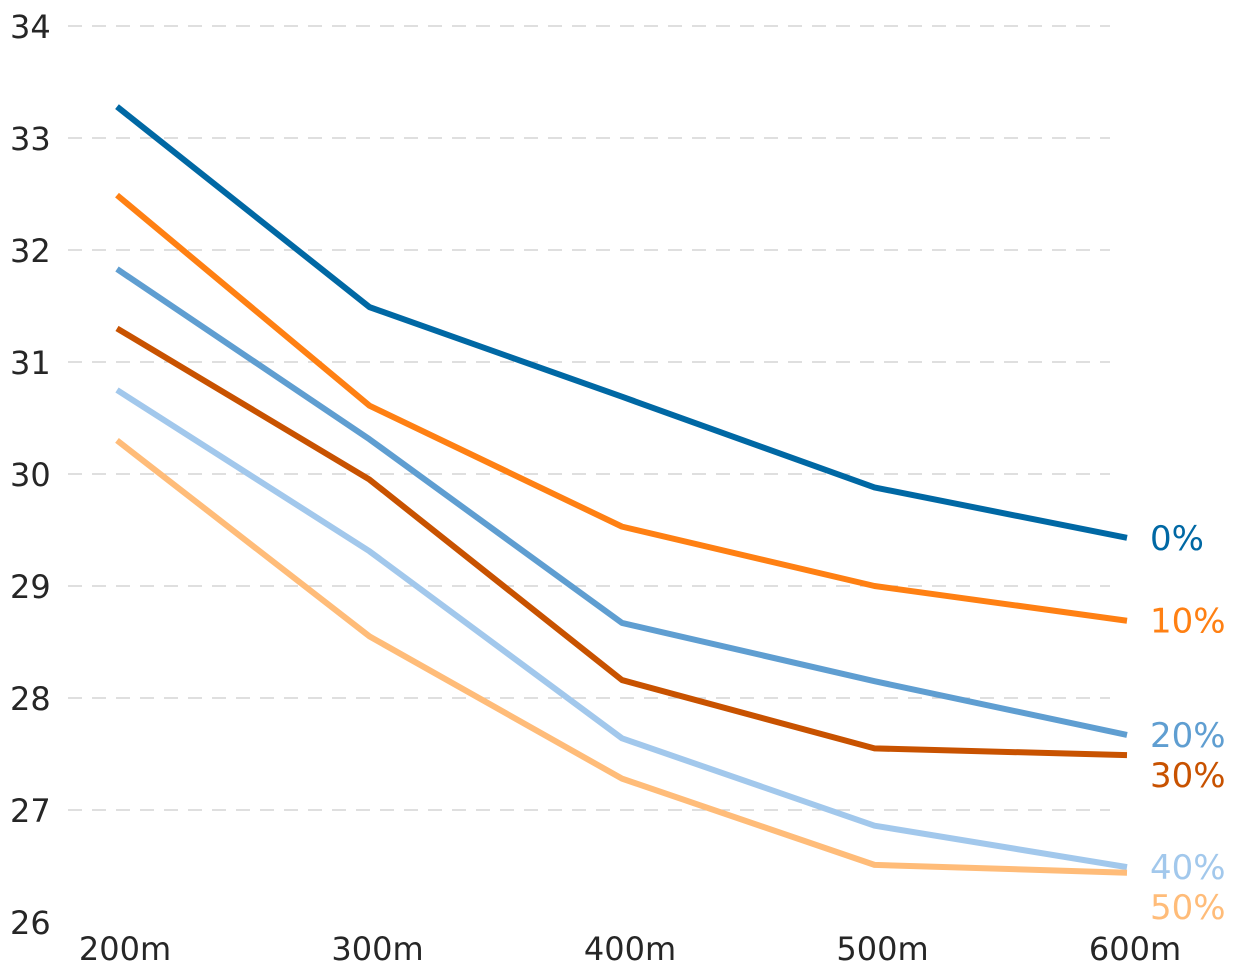 The height and width of the screenshot is (969, 1235). Describe the element at coordinates (125, 949) in the screenshot. I see `x-tick-label: 200m` at that location.